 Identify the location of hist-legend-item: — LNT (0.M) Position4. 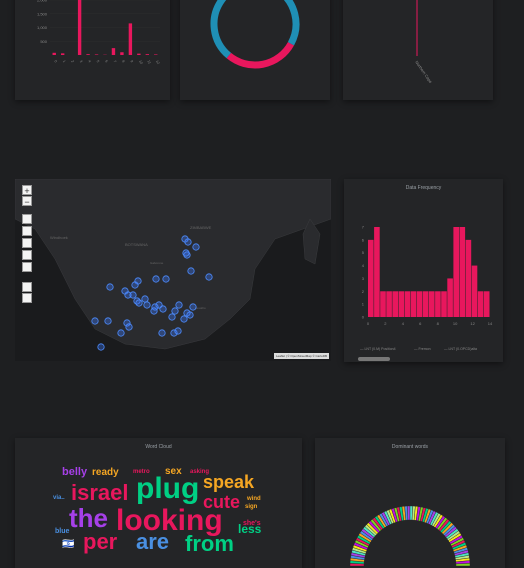
(378, 349).